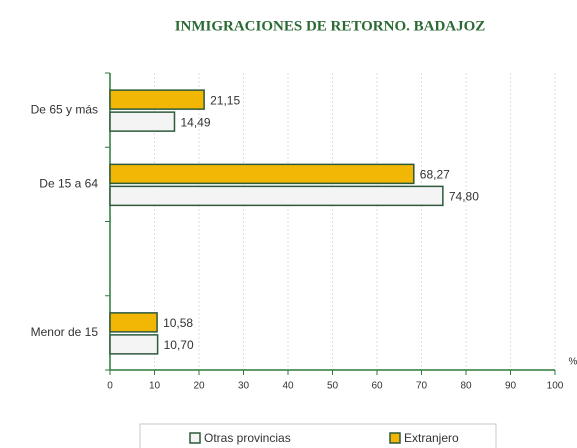 Image resolution: width=577 pixels, height=448 pixels. What do you see at coordinates (110, 386) in the screenshot?
I see `x-tick-label: 0` at bounding box center [110, 386].